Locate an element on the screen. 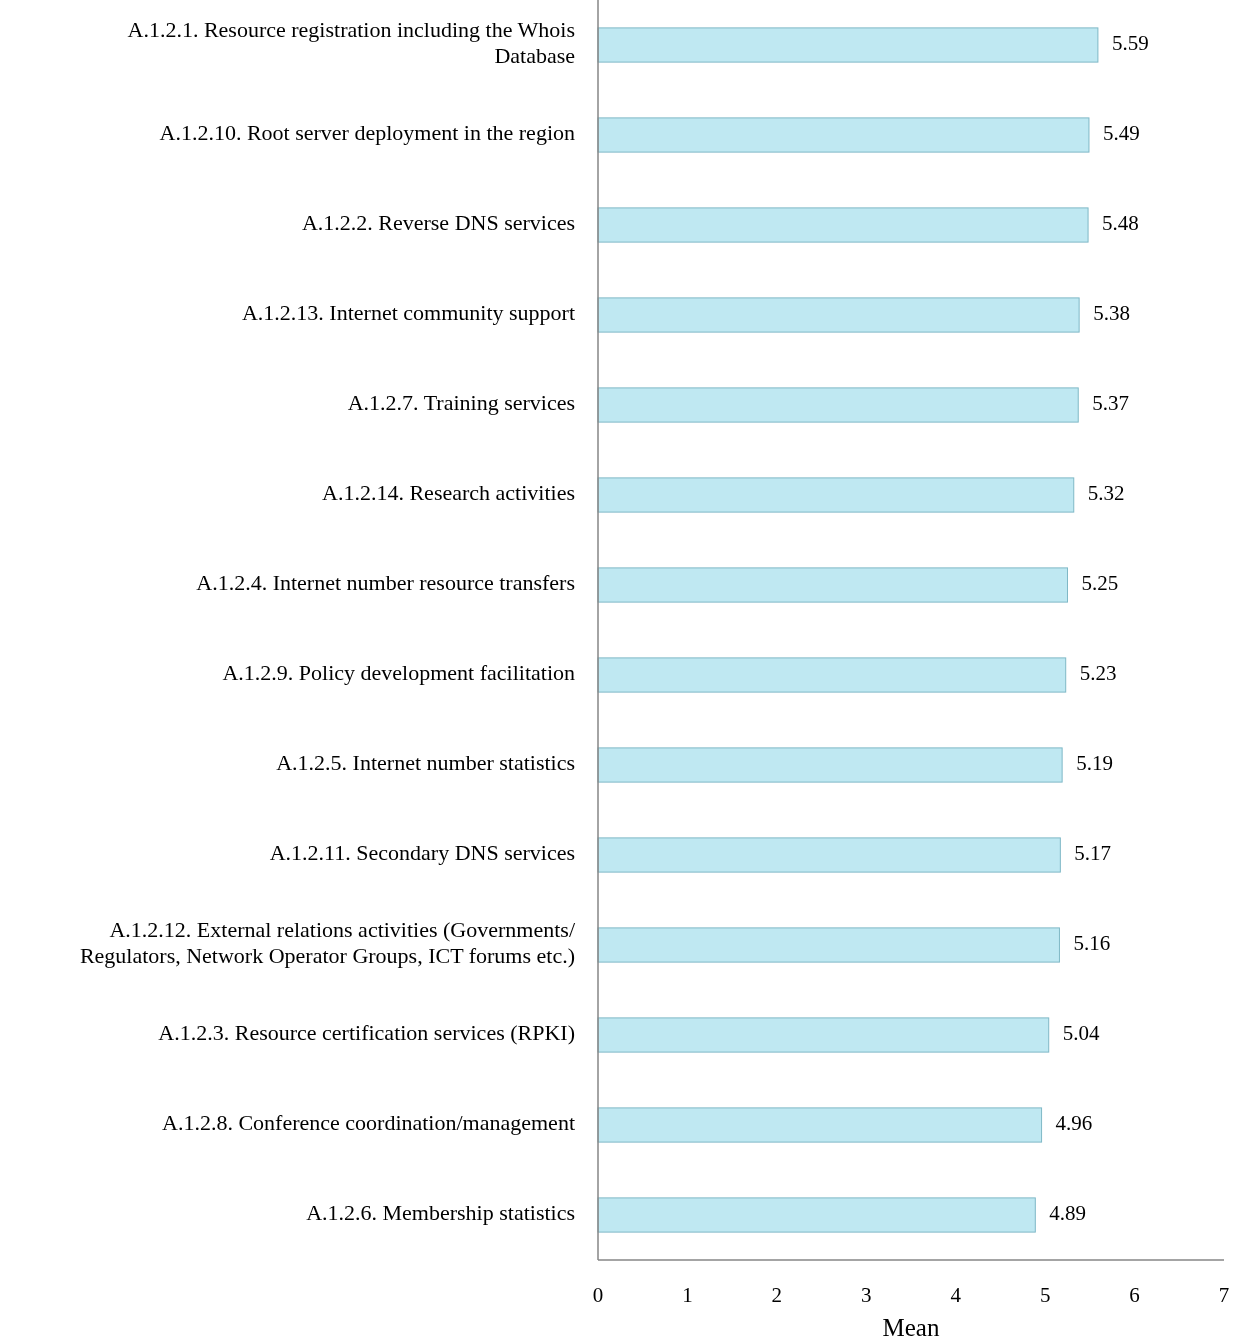 The width and height of the screenshot is (1241, 1343). data-label: 5.49 is located at coordinates (1121, 132).